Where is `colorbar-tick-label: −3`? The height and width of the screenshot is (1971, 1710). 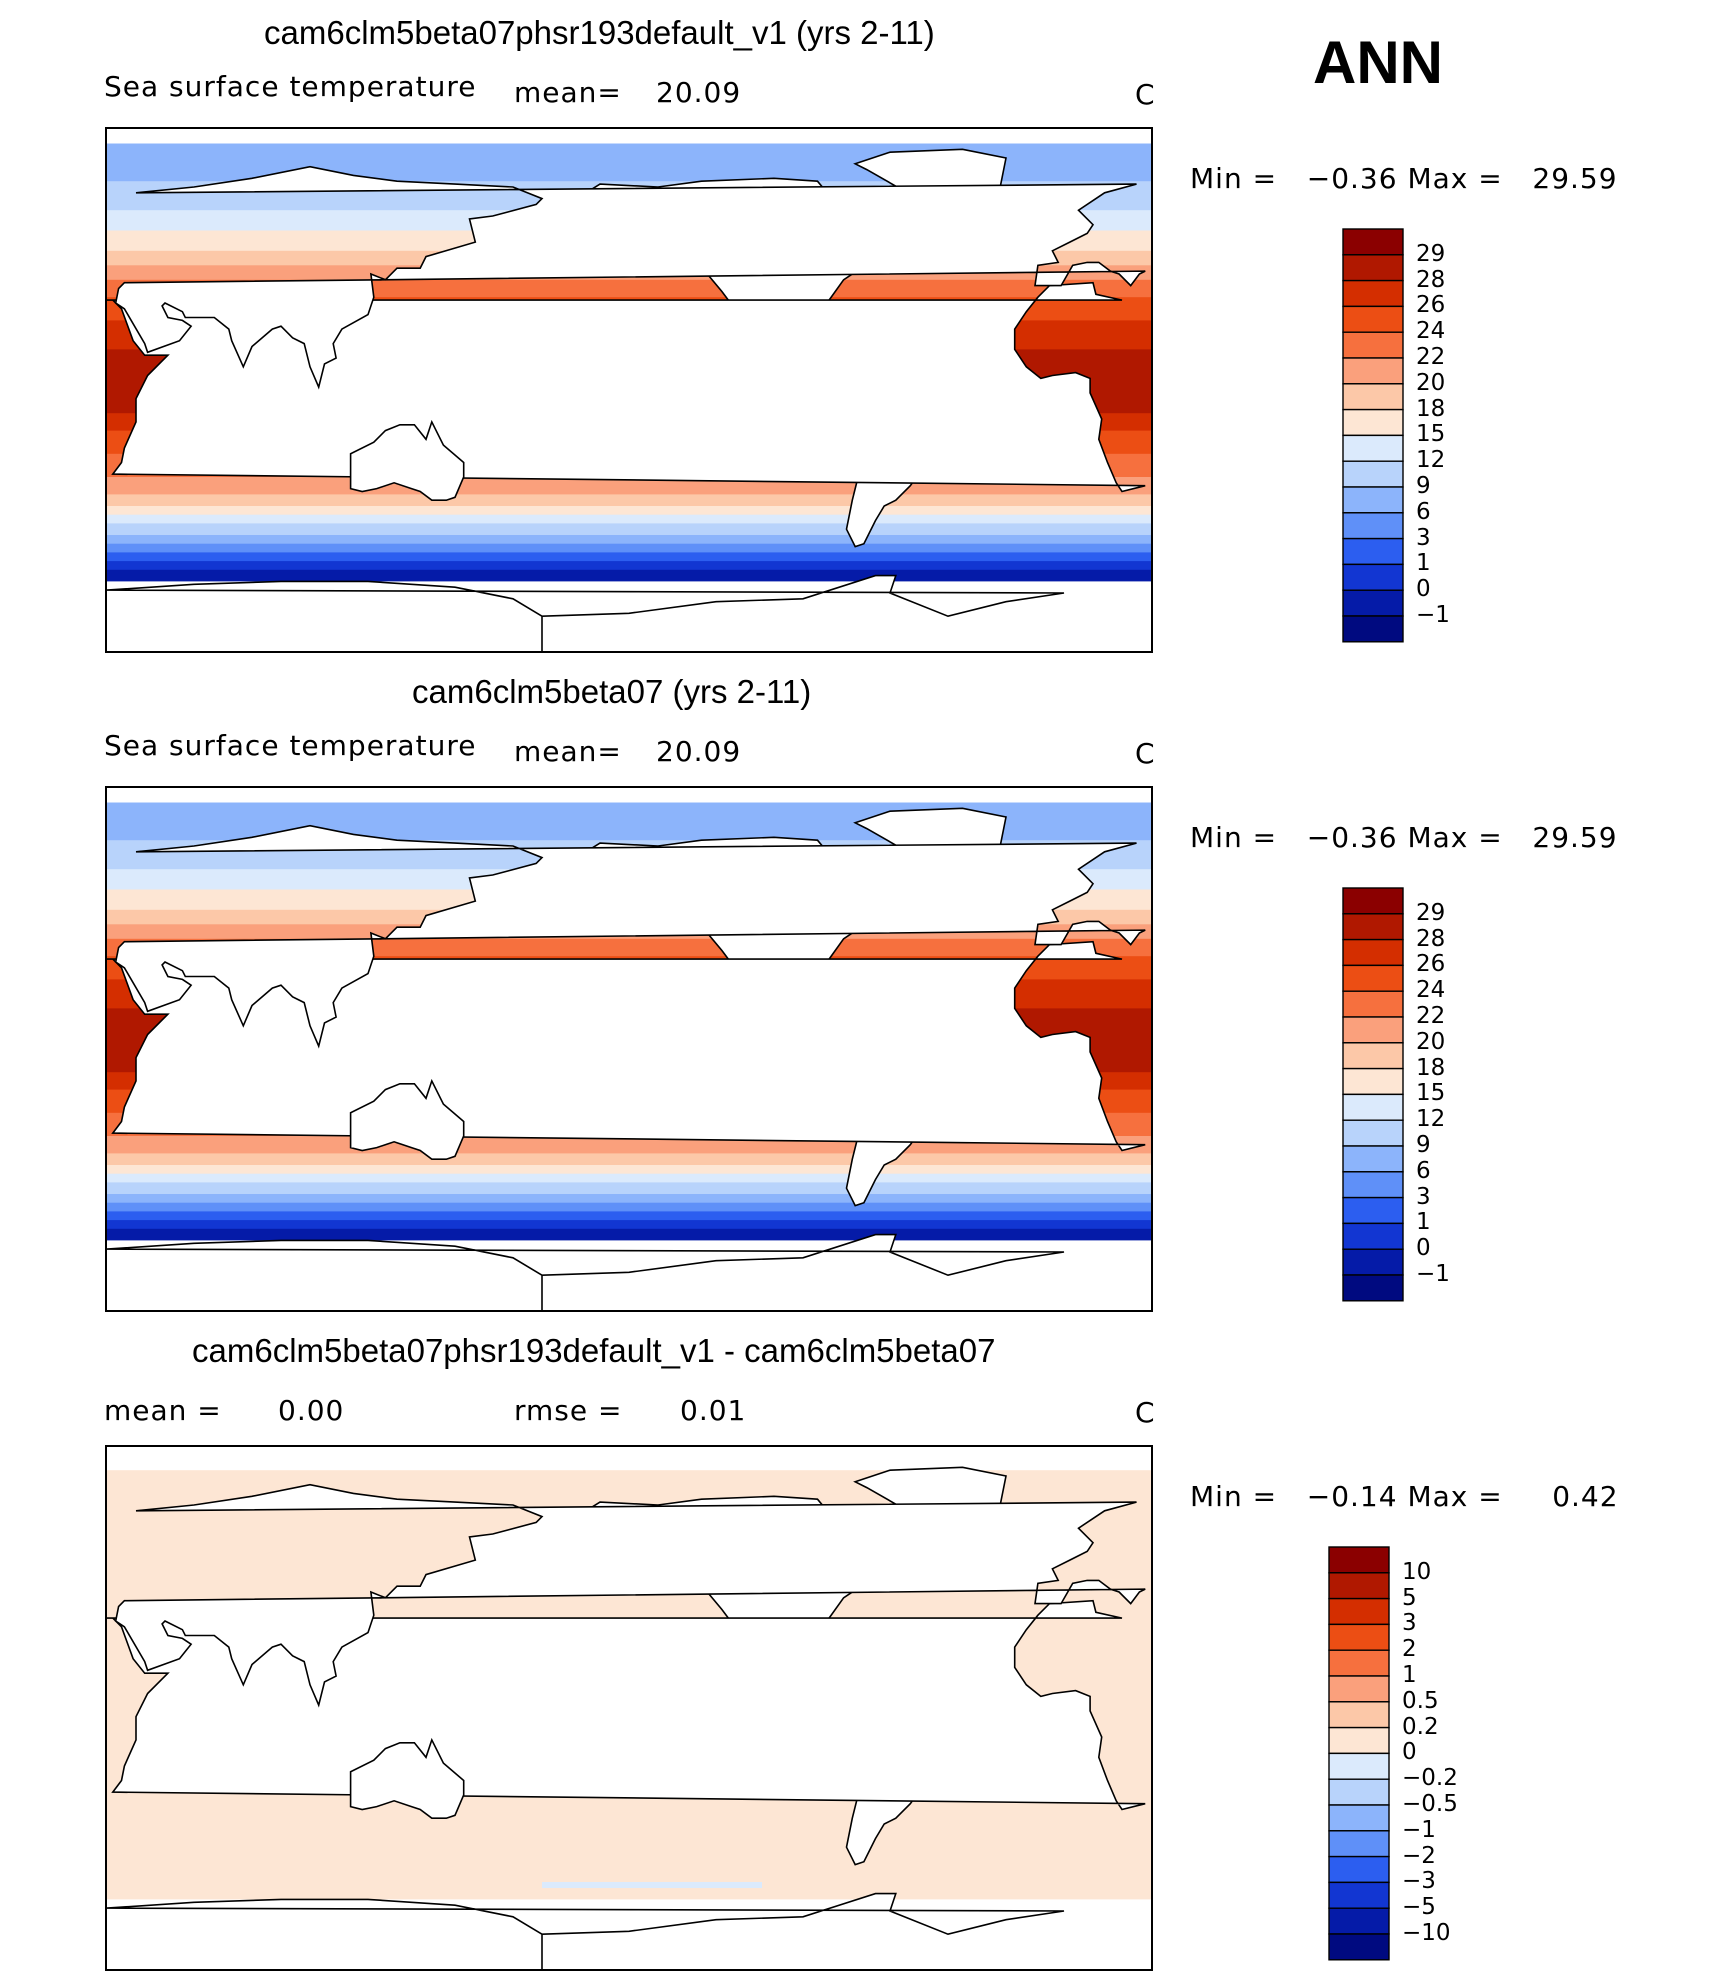
colorbar-tick-label: −3 is located at coordinates (1419, 1881).